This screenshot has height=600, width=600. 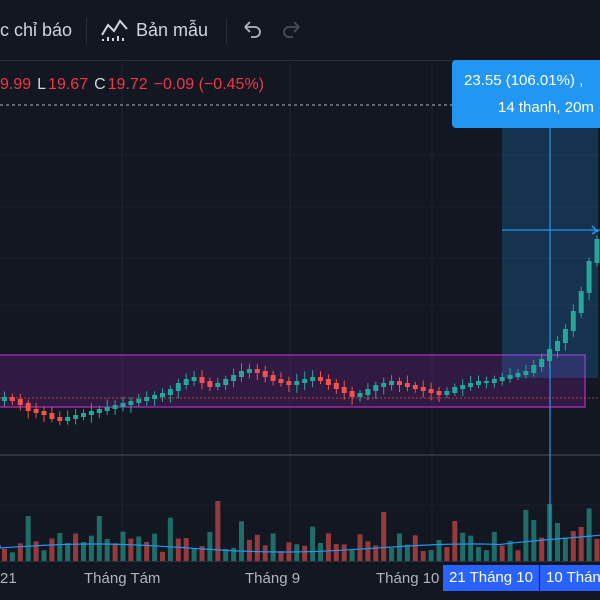 What do you see at coordinates (300, 531) in the screenshot?
I see `volume-bars` at bounding box center [300, 531].